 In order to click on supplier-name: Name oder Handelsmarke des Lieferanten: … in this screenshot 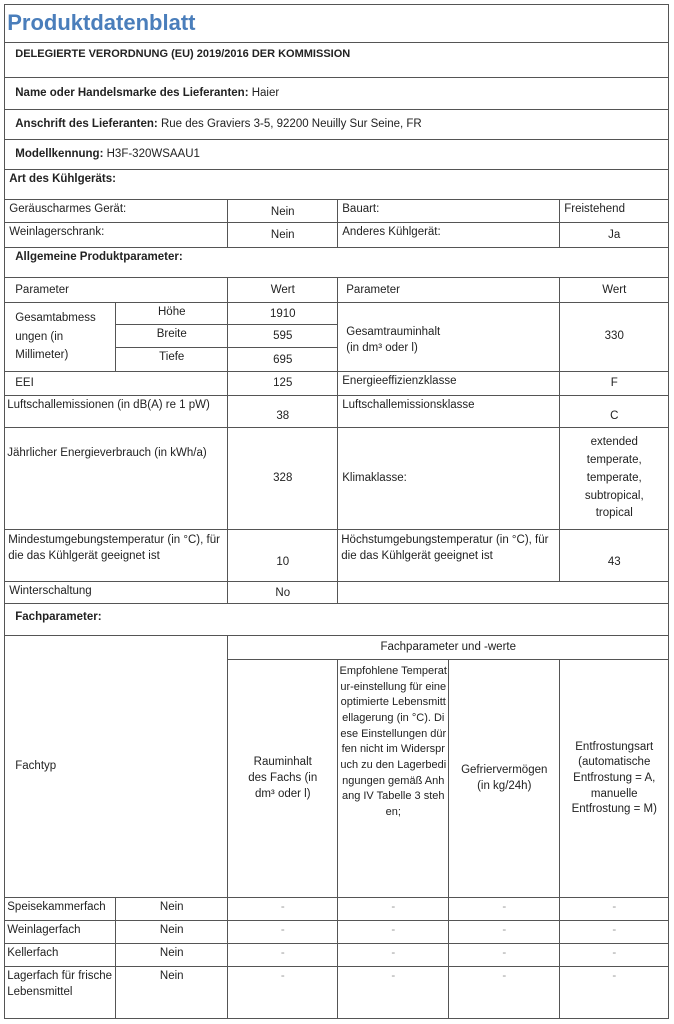, I will do `click(337, 94)`.